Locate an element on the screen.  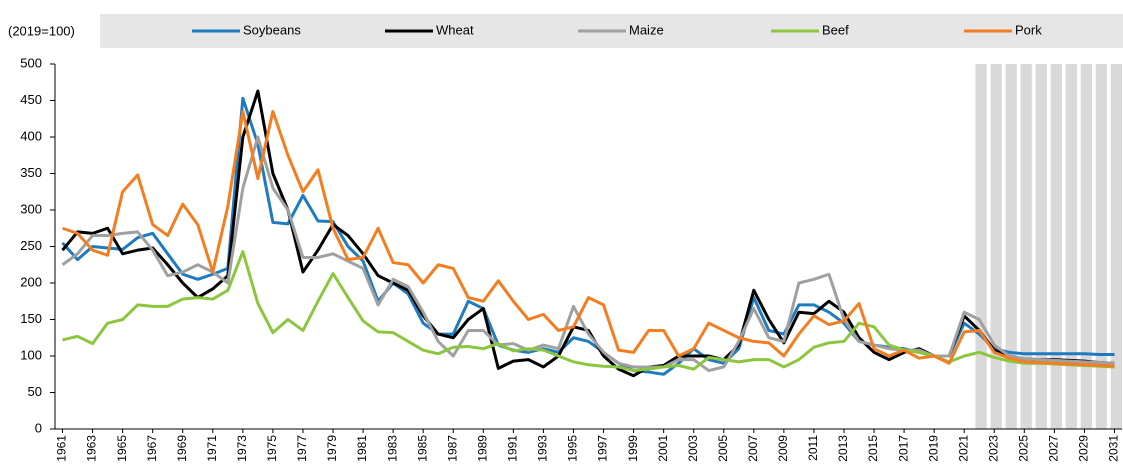
x-tick-label: 2027 is located at coordinates (1054, 448).